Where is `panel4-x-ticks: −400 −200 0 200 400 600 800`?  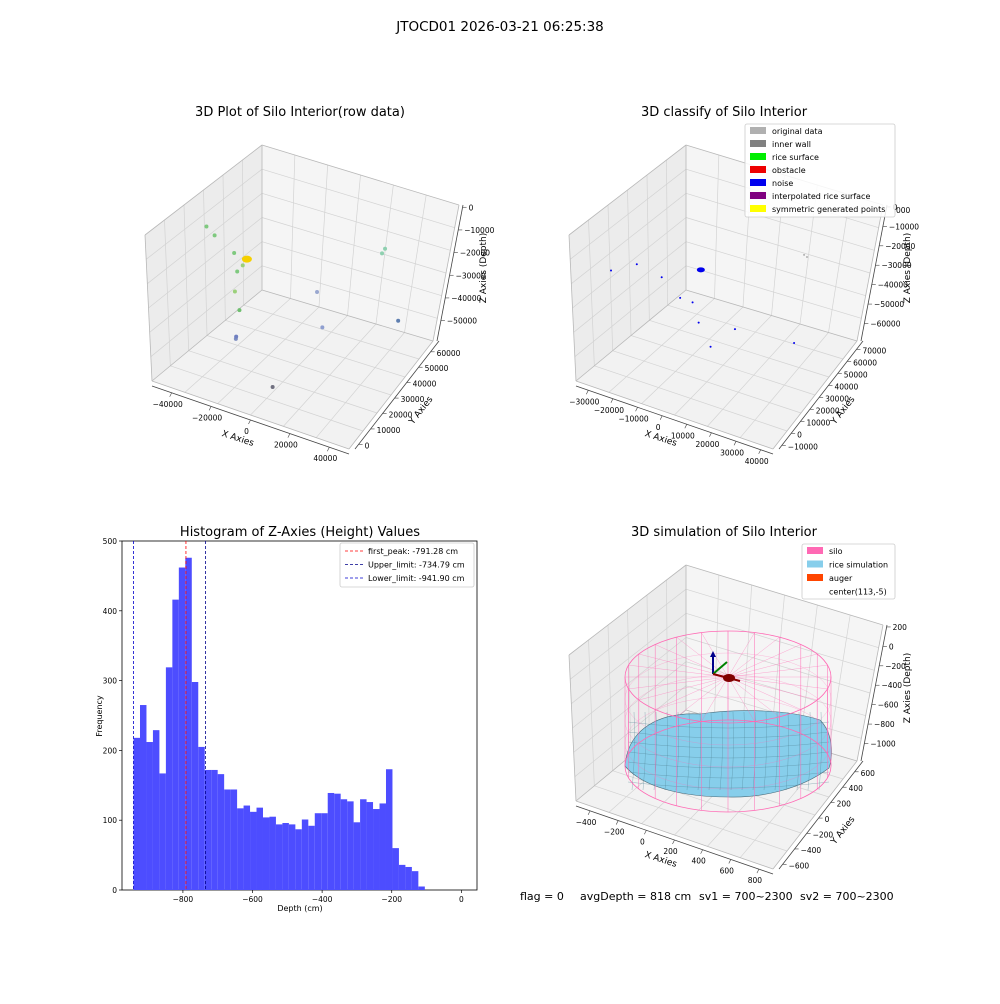 panel4-x-ticks: −400 −200 0 200 400 600 800 is located at coordinates (669, 847).